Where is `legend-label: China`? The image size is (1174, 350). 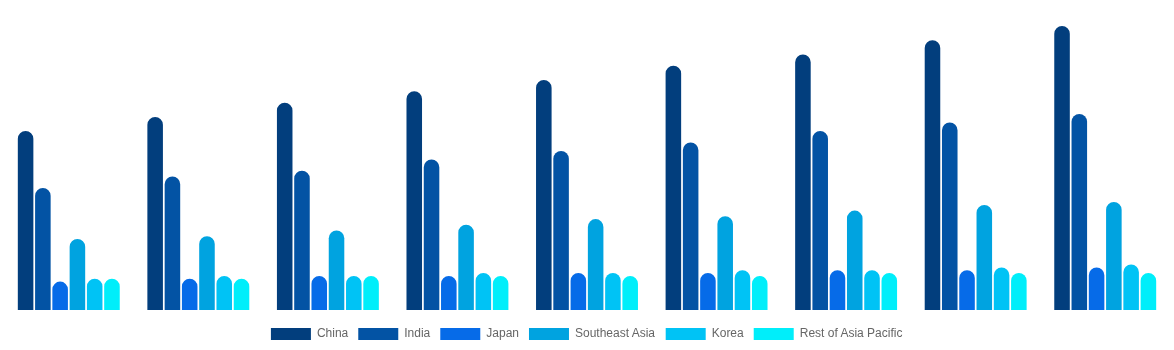
legend-label: China is located at coordinates (332, 333).